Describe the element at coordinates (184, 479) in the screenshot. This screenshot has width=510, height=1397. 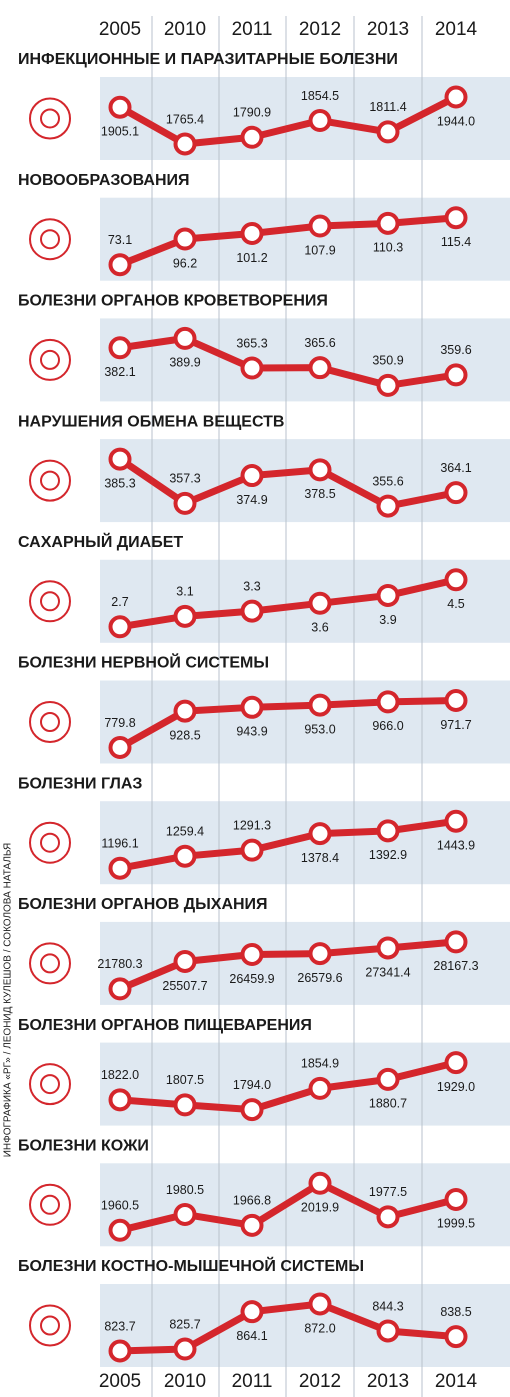
I see `value-label: 357.3` at that location.